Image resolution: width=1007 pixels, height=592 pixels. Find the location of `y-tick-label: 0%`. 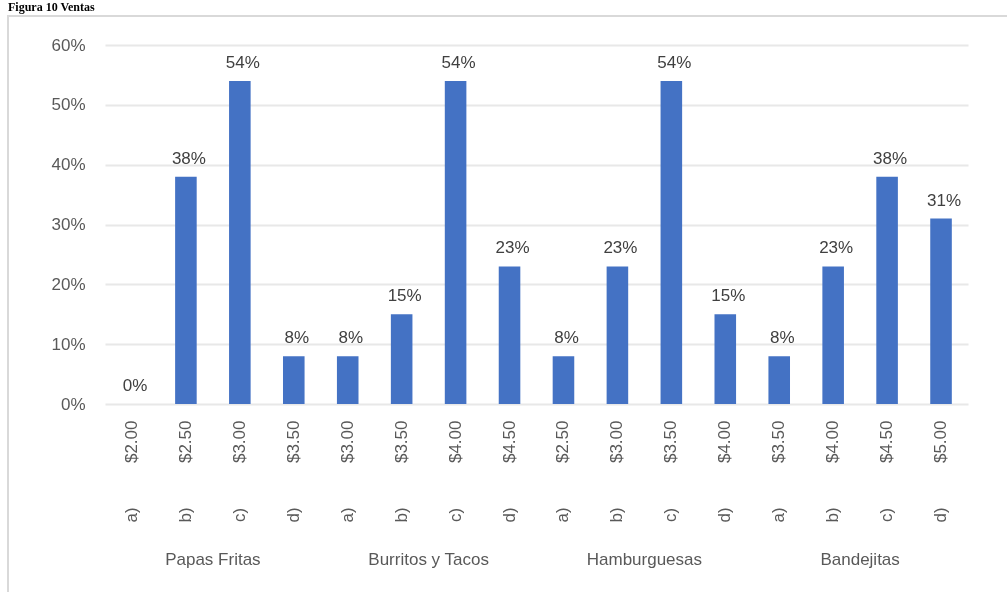

y-tick-label: 0% is located at coordinates (73, 404).